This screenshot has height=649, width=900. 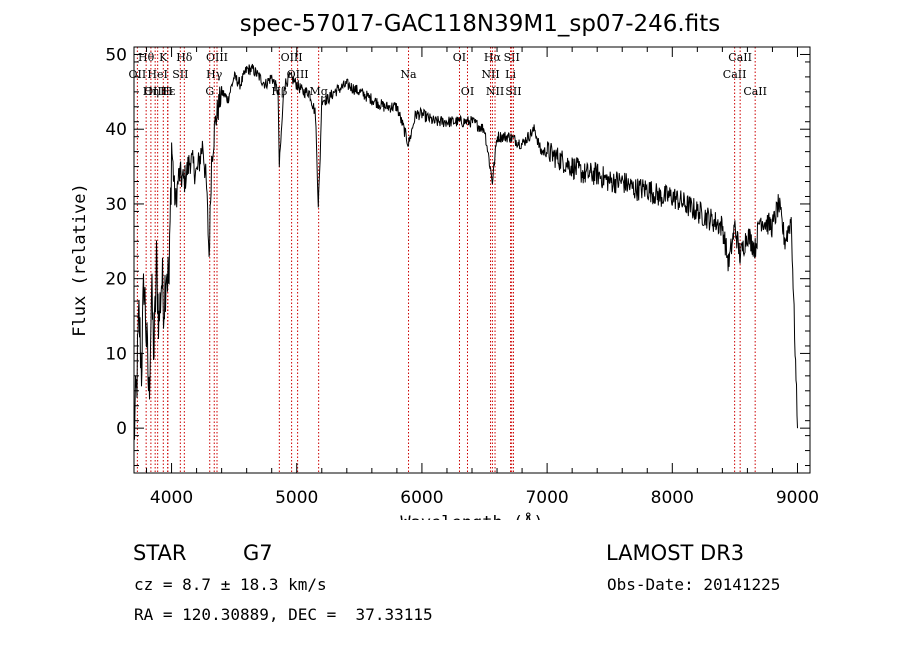 I want to click on line-label-7: SII, so click(x=180, y=74).